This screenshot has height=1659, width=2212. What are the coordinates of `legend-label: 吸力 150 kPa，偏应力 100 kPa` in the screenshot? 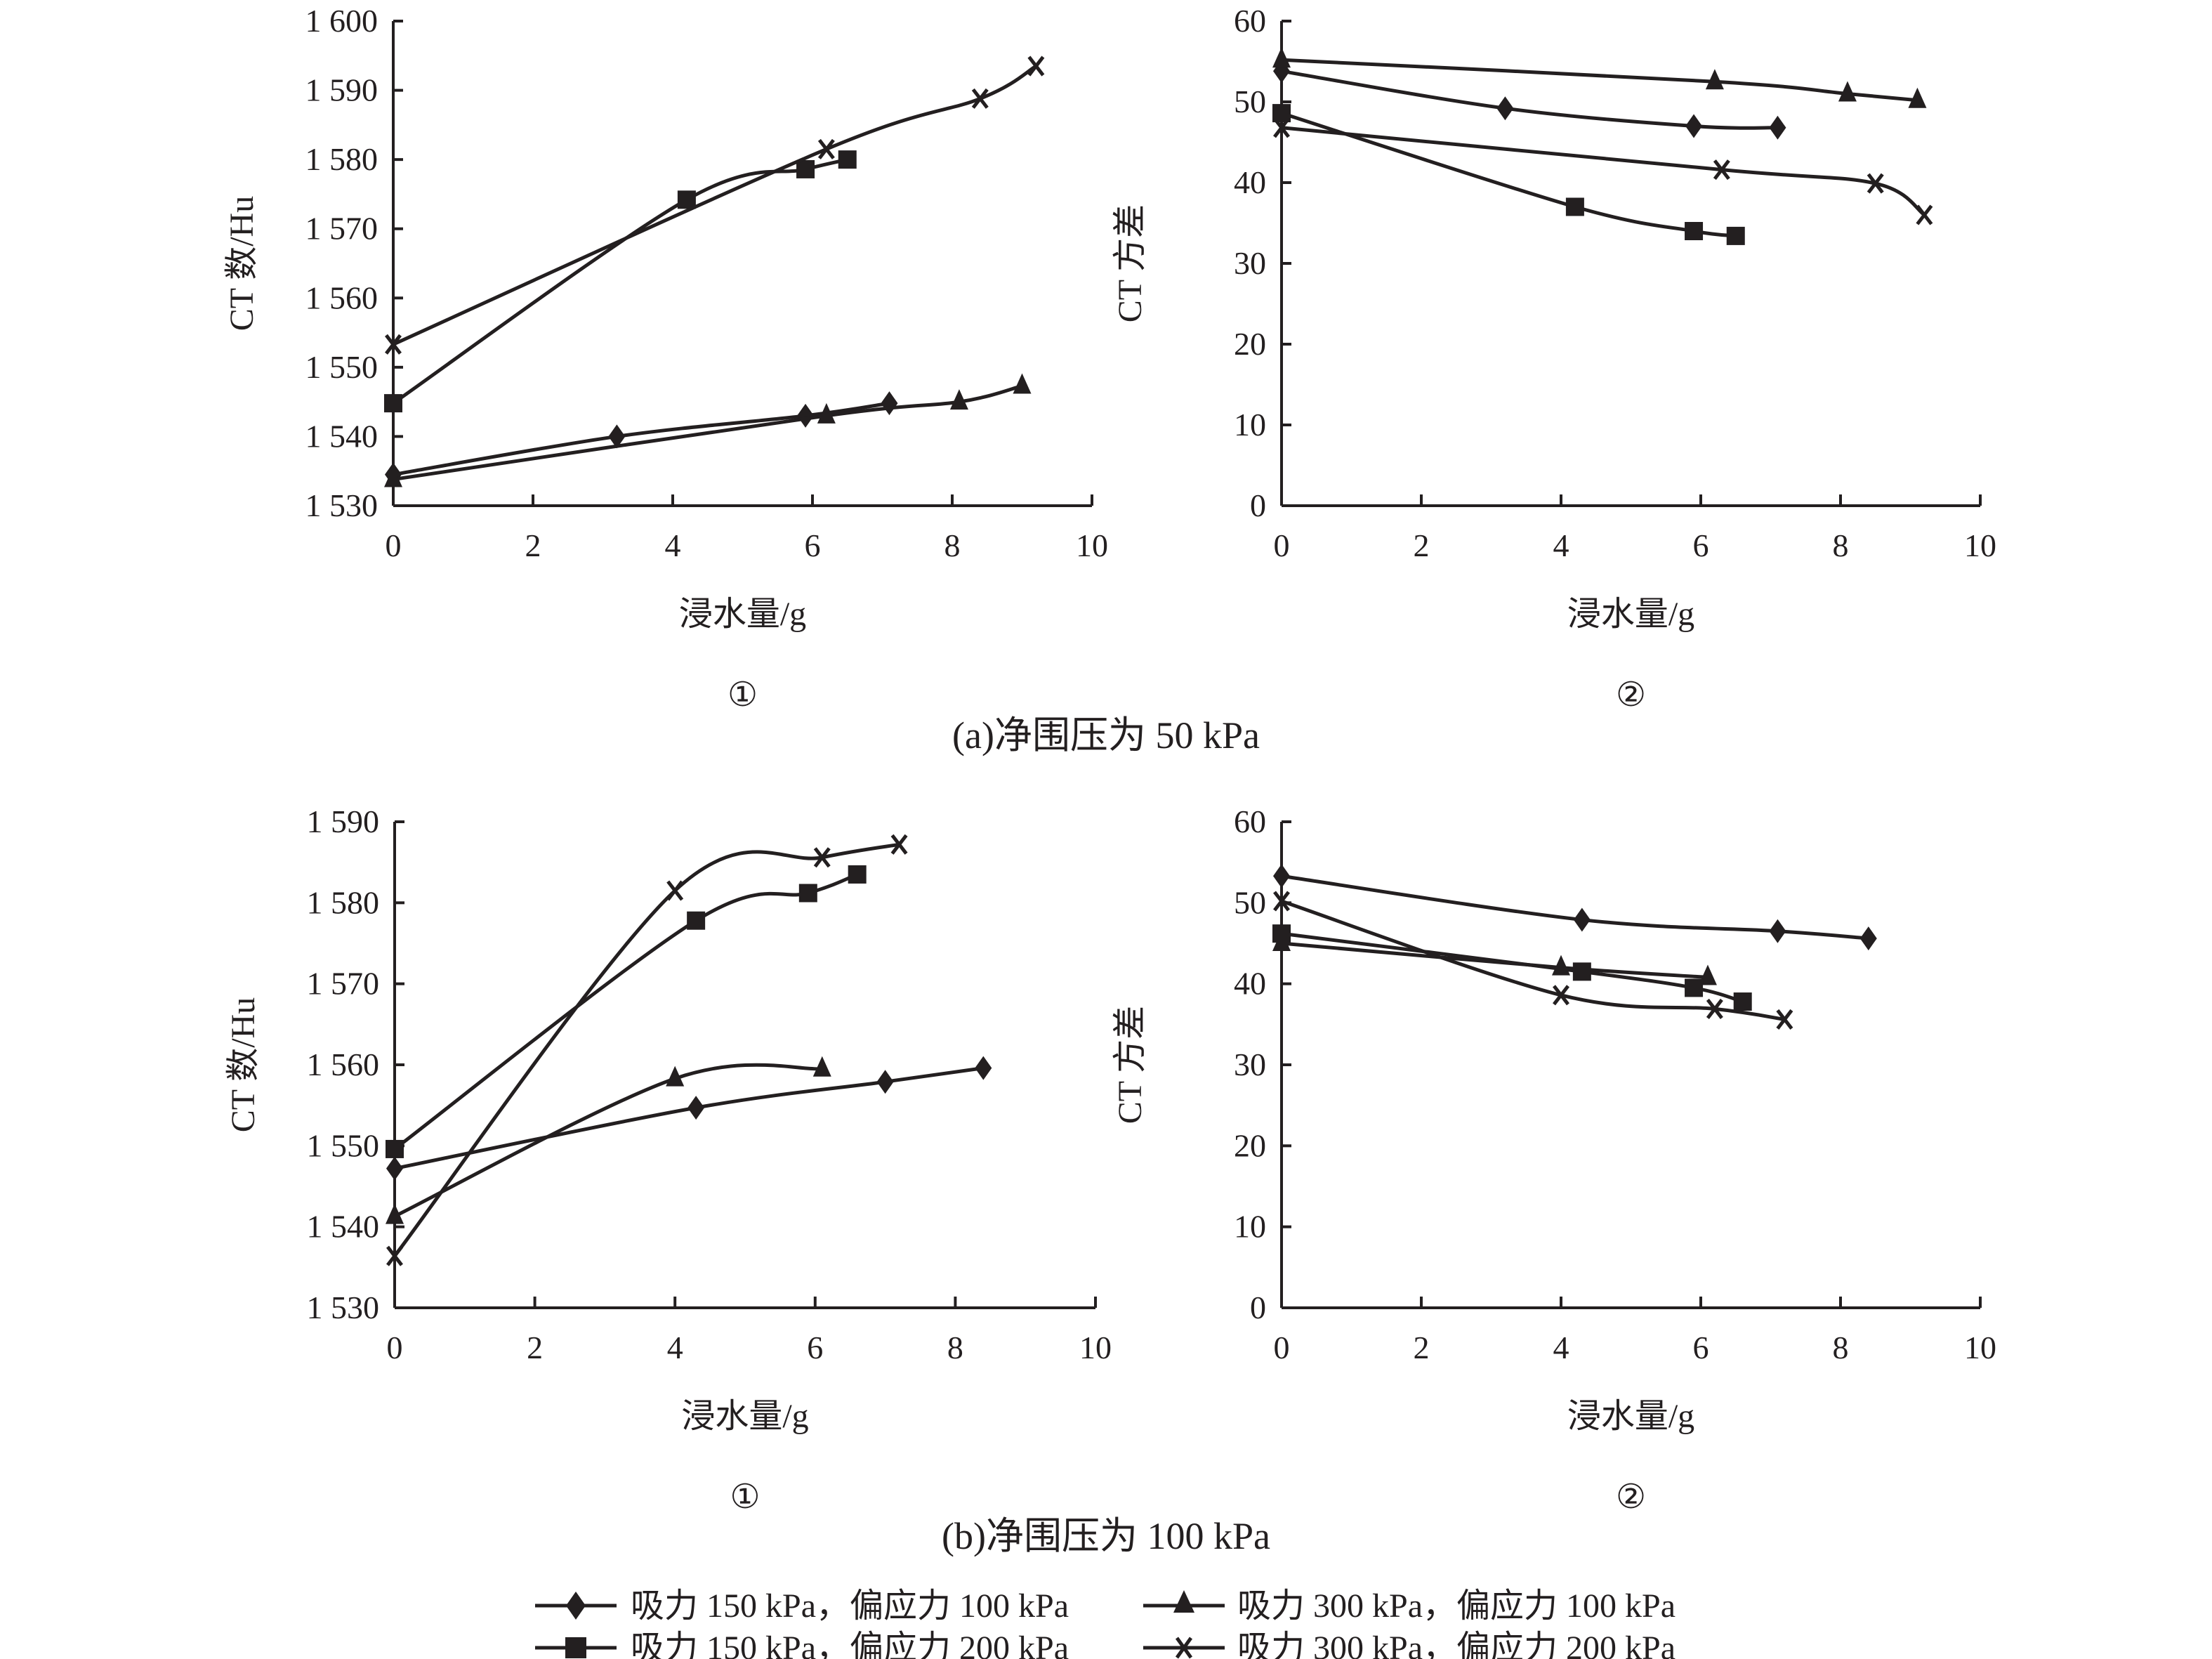 It's located at (850, 1606).